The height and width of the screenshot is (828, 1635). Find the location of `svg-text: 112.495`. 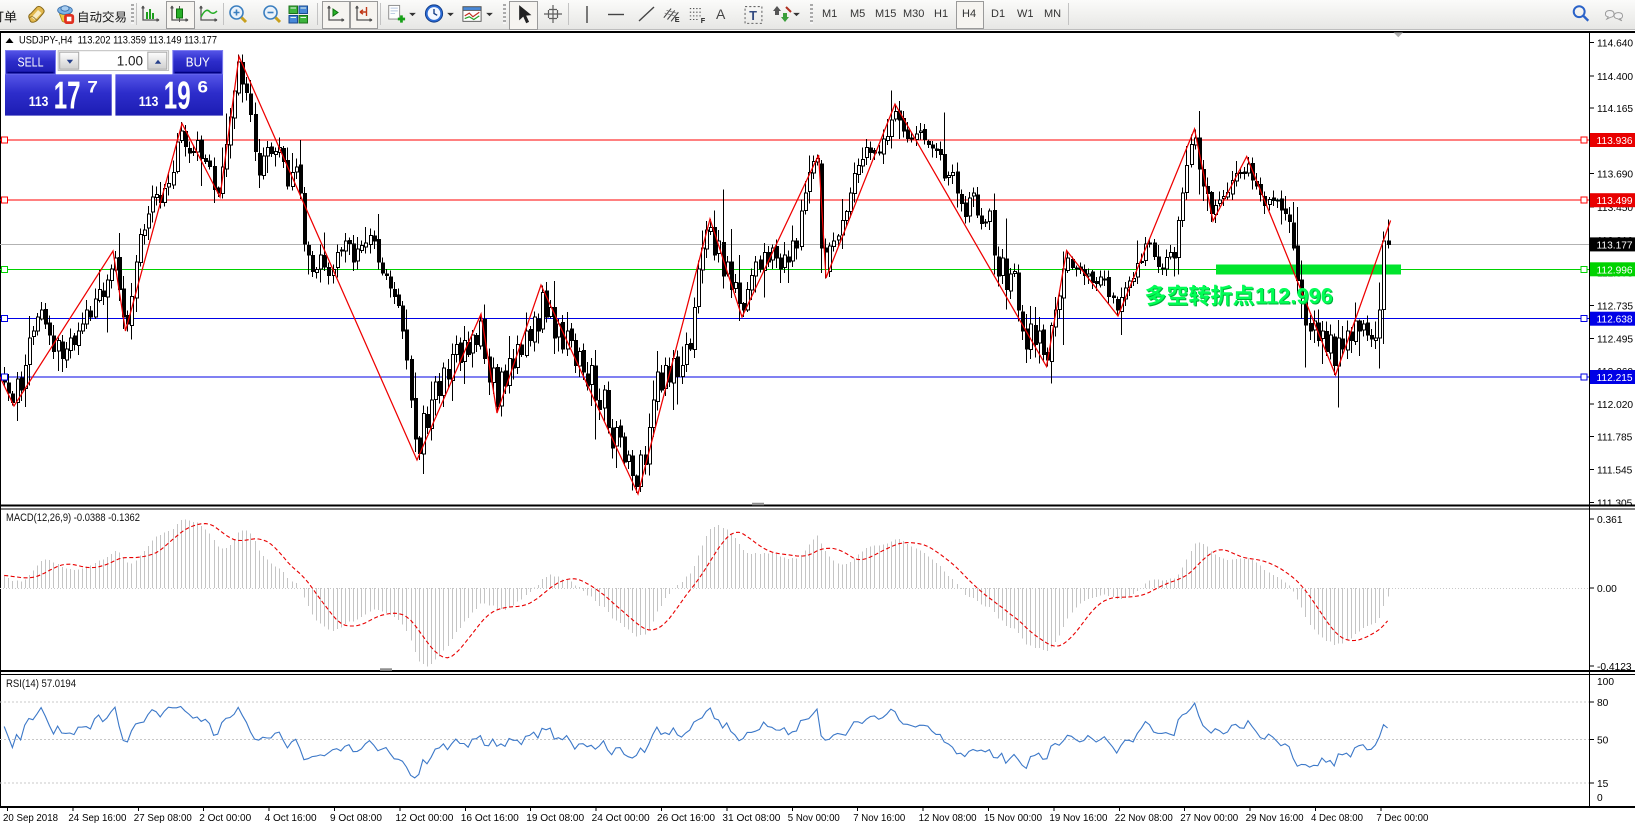

svg-text: 112.495 is located at coordinates (1615, 340).